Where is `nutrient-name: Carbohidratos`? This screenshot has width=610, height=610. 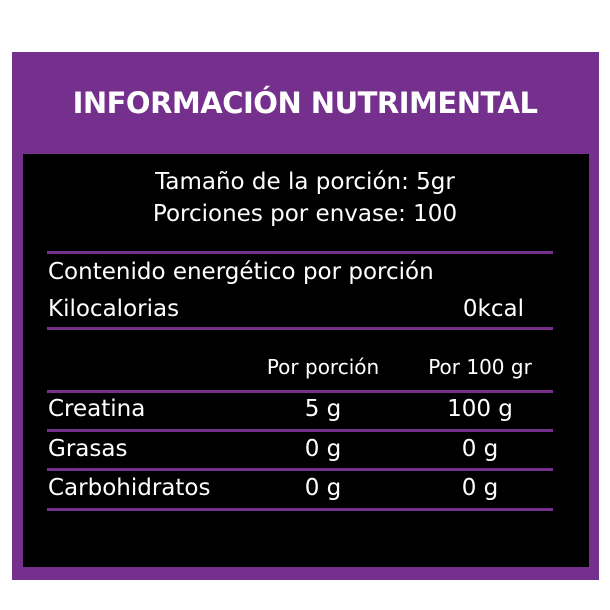
nutrient-name: Carbohidratos is located at coordinates (129, 488).